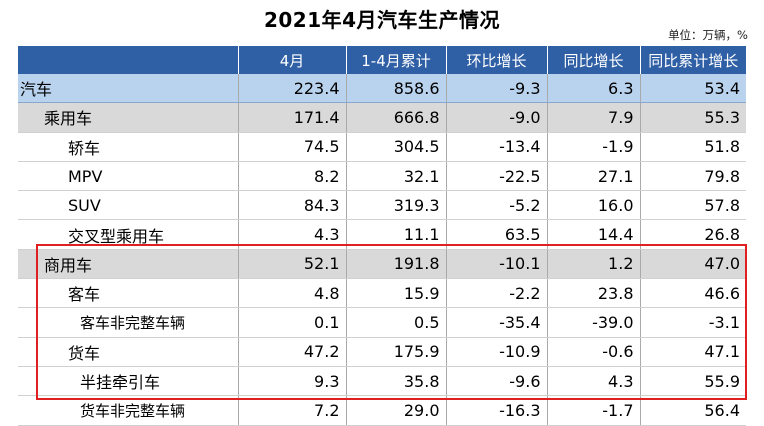 The width and height of the screenshot is (764, 426). What do you see at coordinates (292, 410) in the screenshot?
I see `cell-april: 7.2` at bounding box center [292, 410].